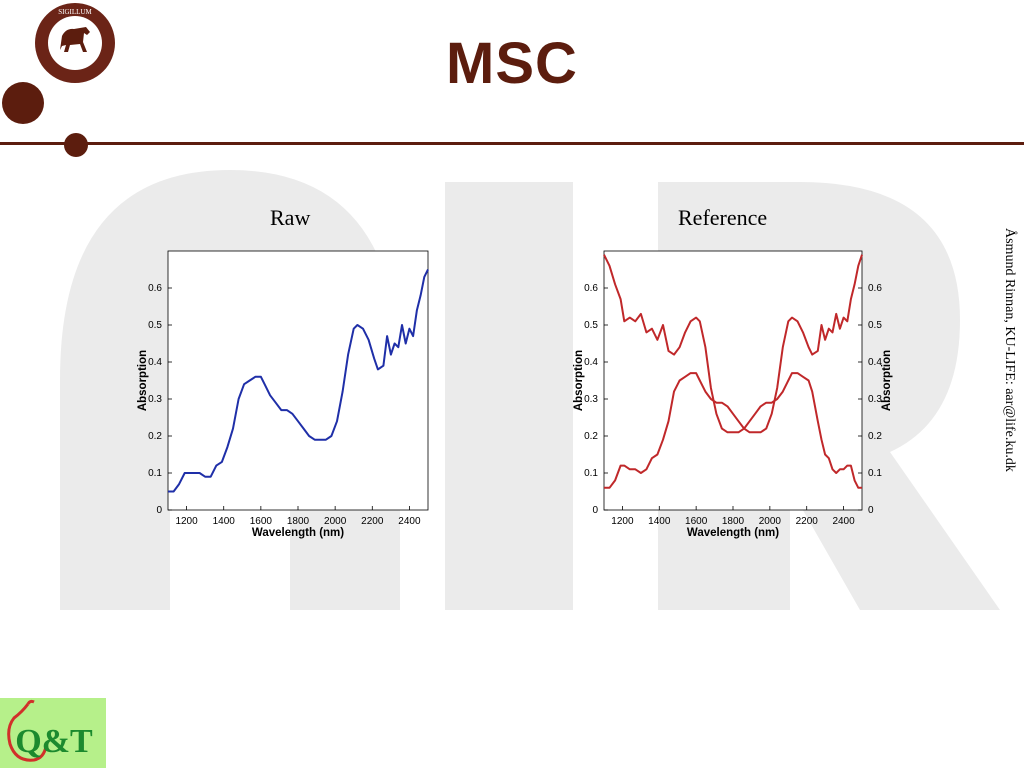  I want to click on y-tick-label-right: 0.1, so click(875, 473).